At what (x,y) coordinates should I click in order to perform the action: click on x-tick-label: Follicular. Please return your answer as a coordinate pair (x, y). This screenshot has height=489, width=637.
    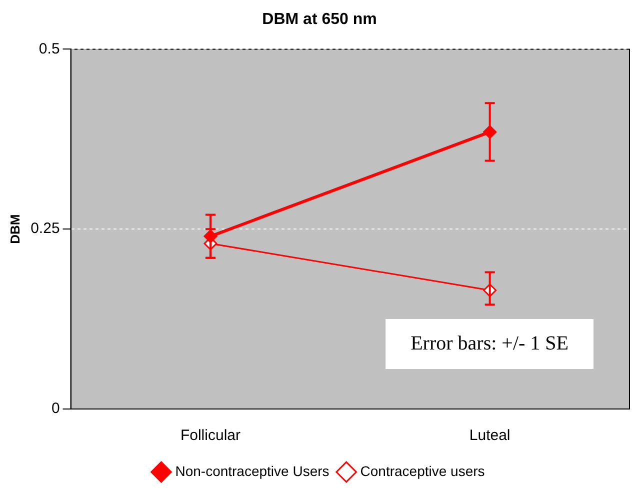
    Looking at the image, I should click on (210, 435).